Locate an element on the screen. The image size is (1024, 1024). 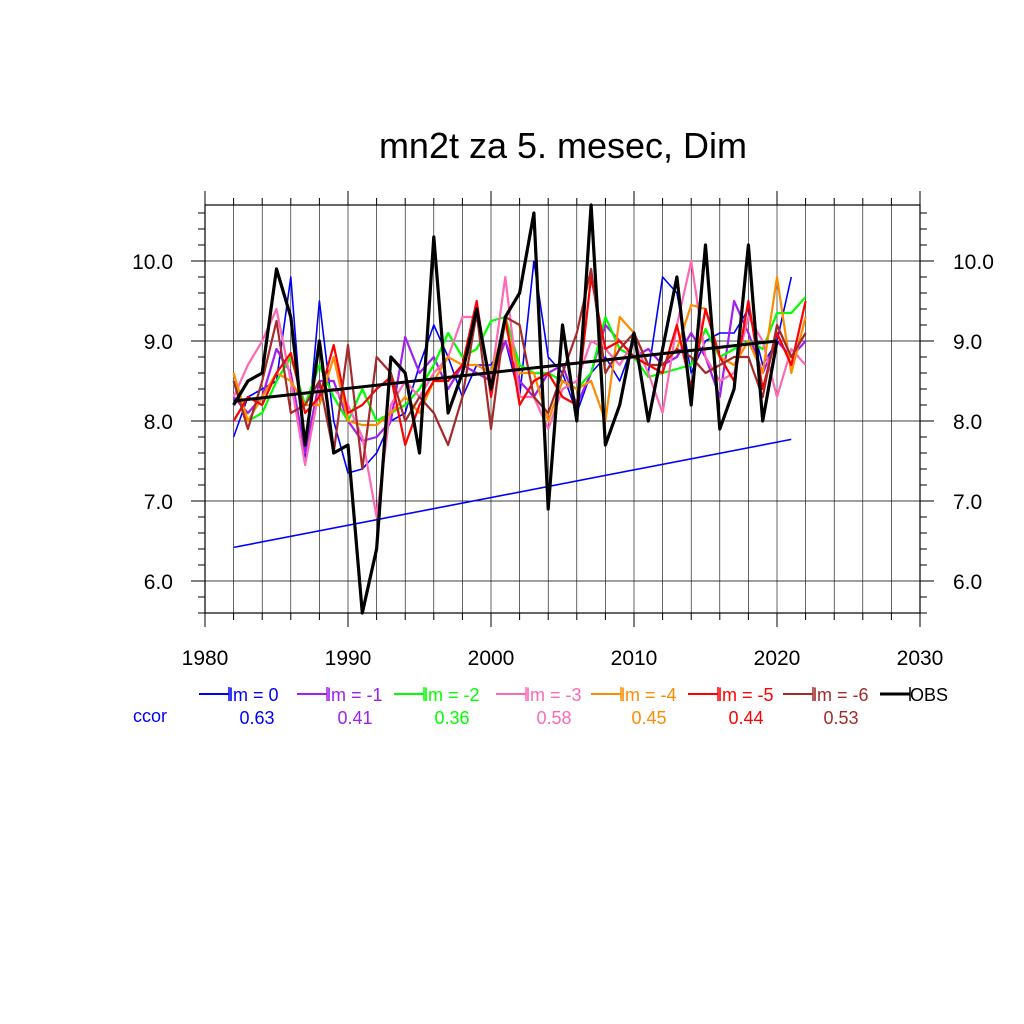
x-tick-label: 2030 is located at coordinates (920, 658).